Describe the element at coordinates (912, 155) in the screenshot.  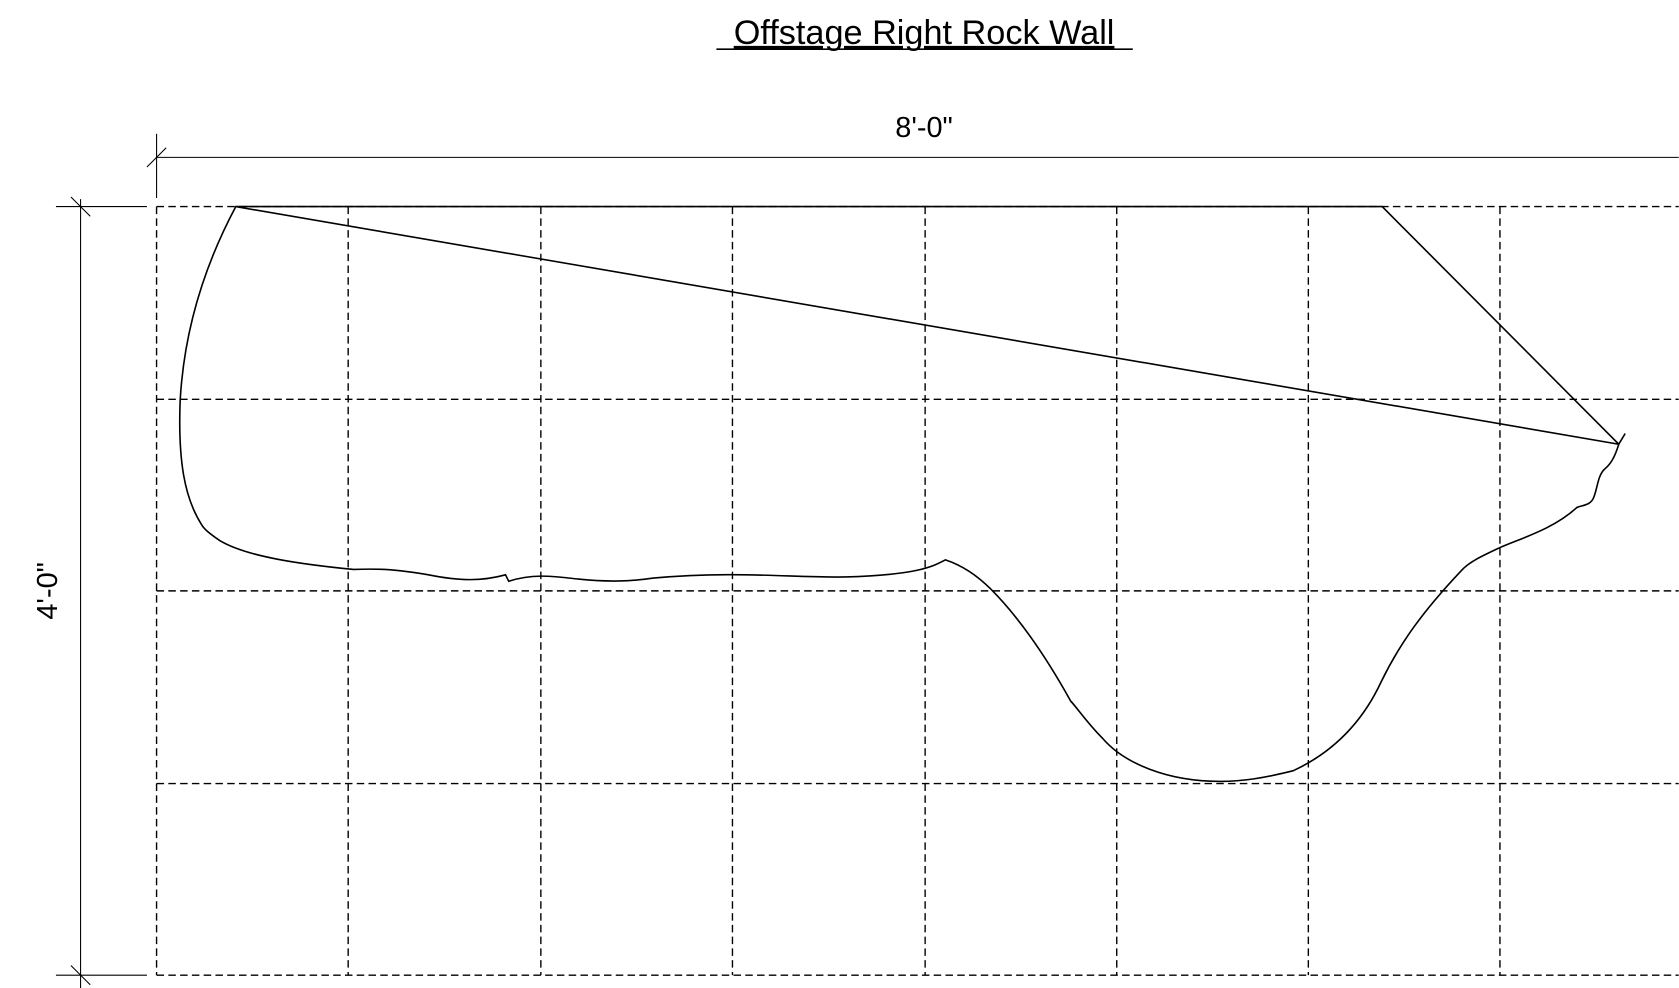
I see `width-dimension: 8'-0"` at that location.